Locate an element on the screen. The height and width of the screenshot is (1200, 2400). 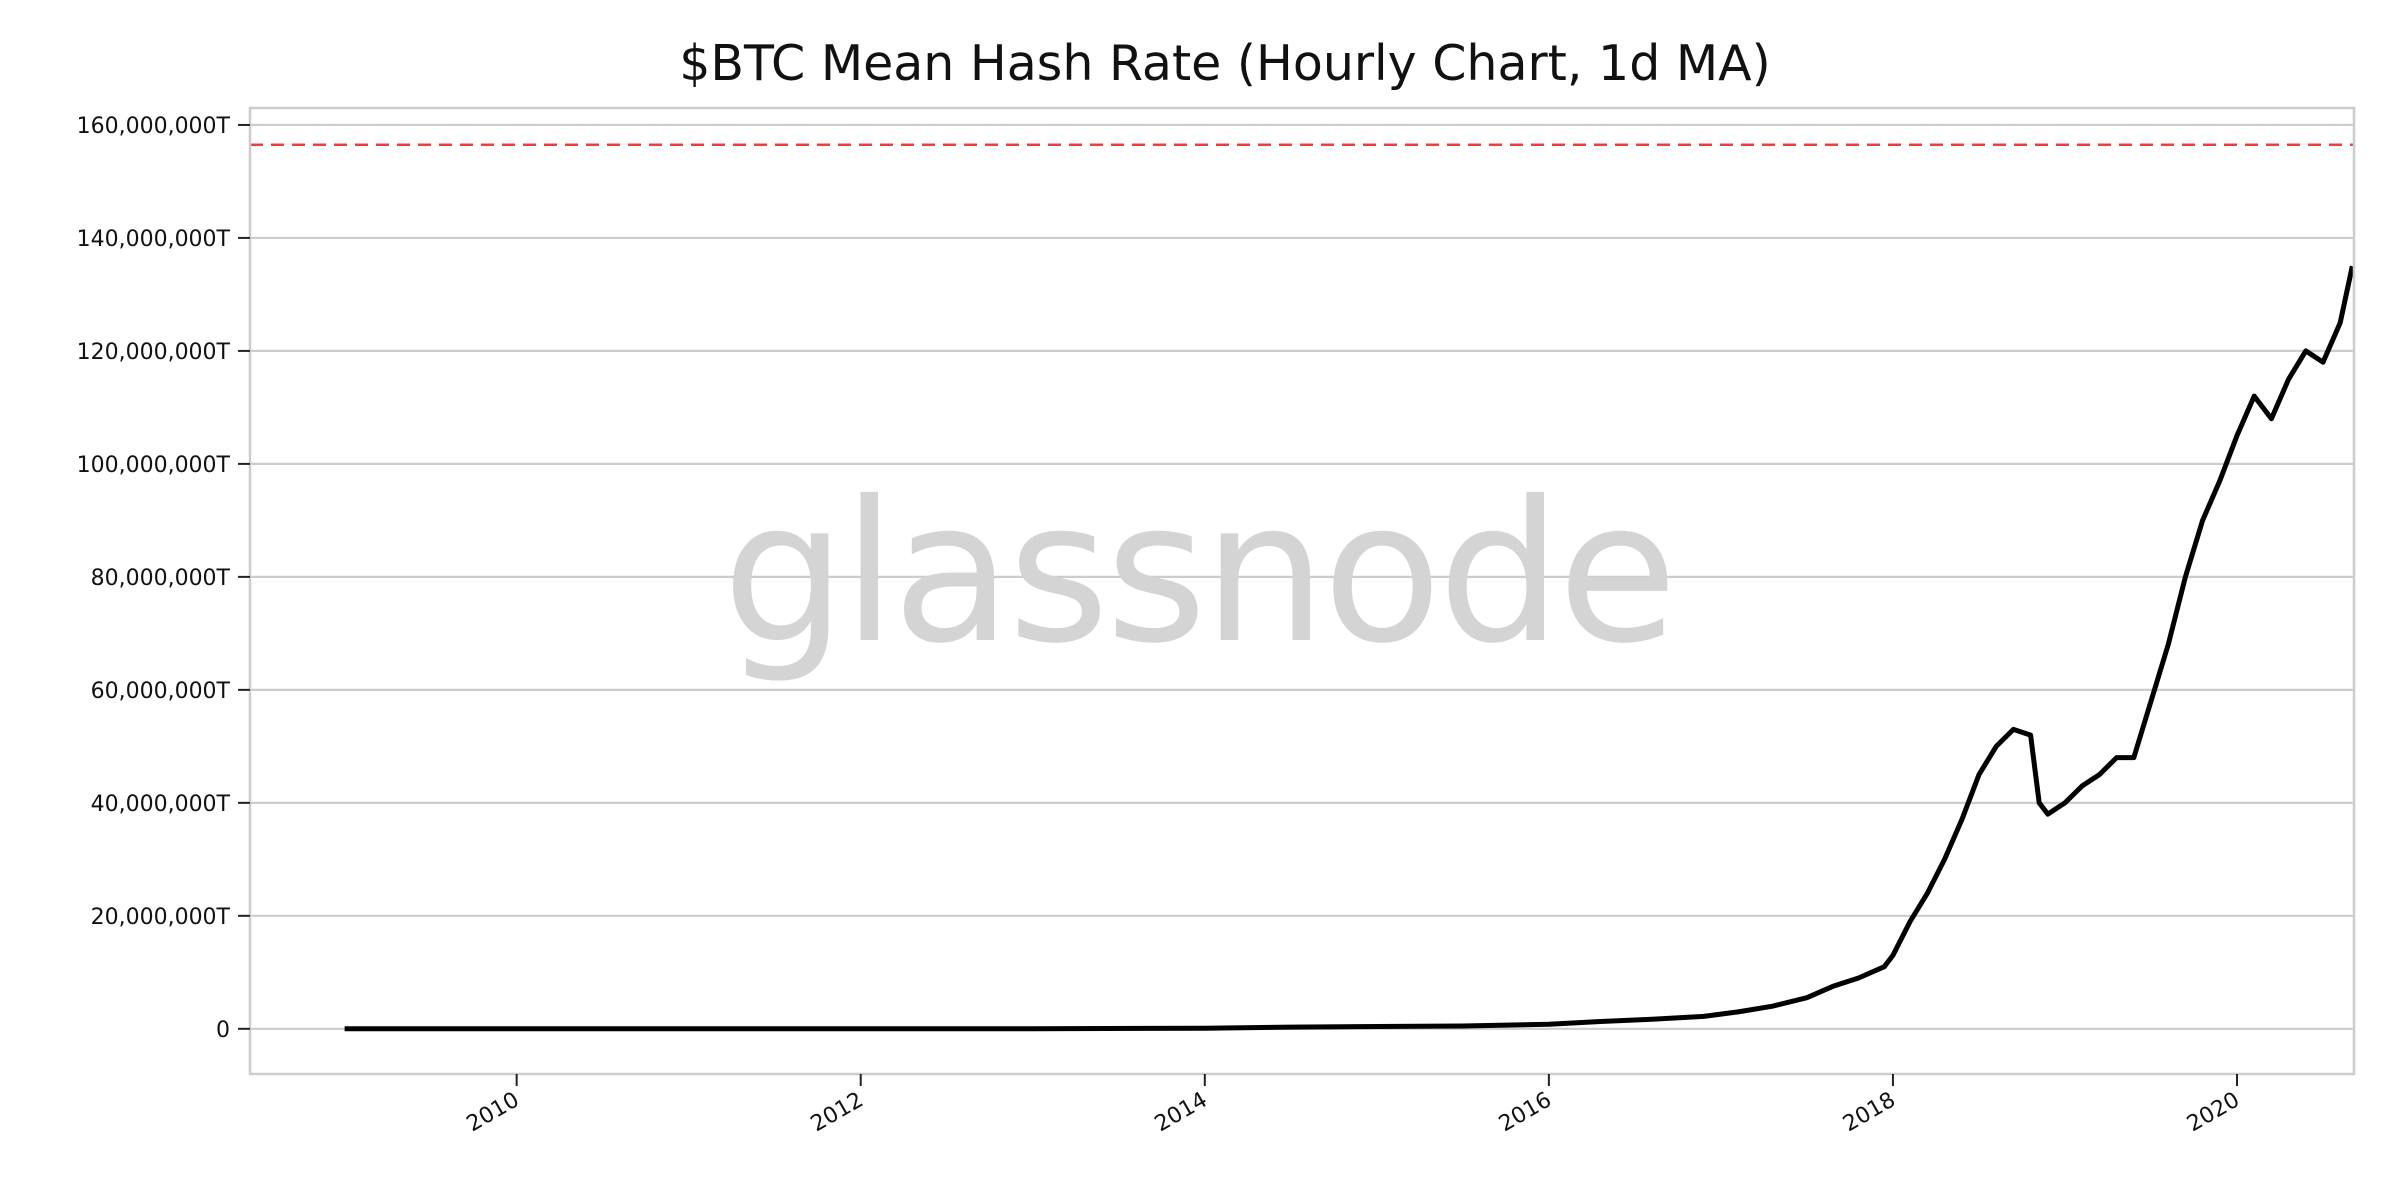
x-tick-label: 2016 is located at coordinates (1525, 1113).